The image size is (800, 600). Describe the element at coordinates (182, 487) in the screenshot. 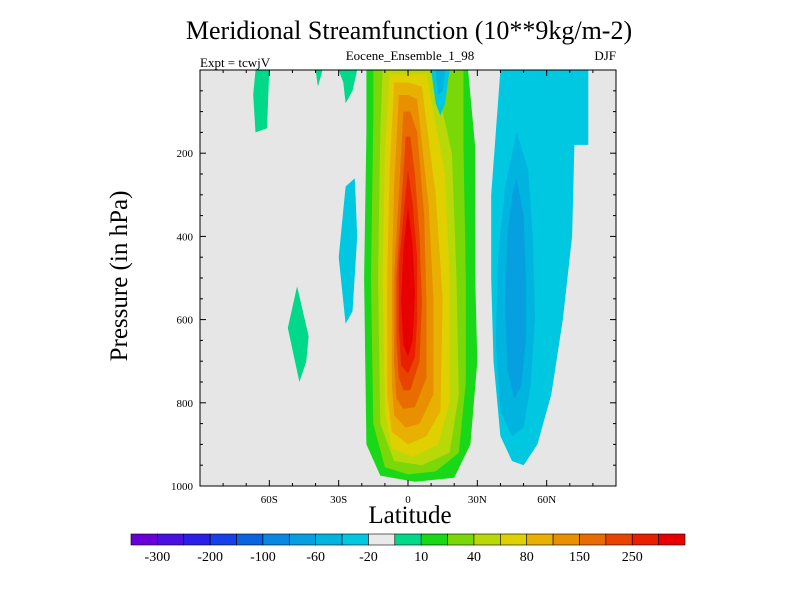

I see `y-tick-label: 1000` at that location.